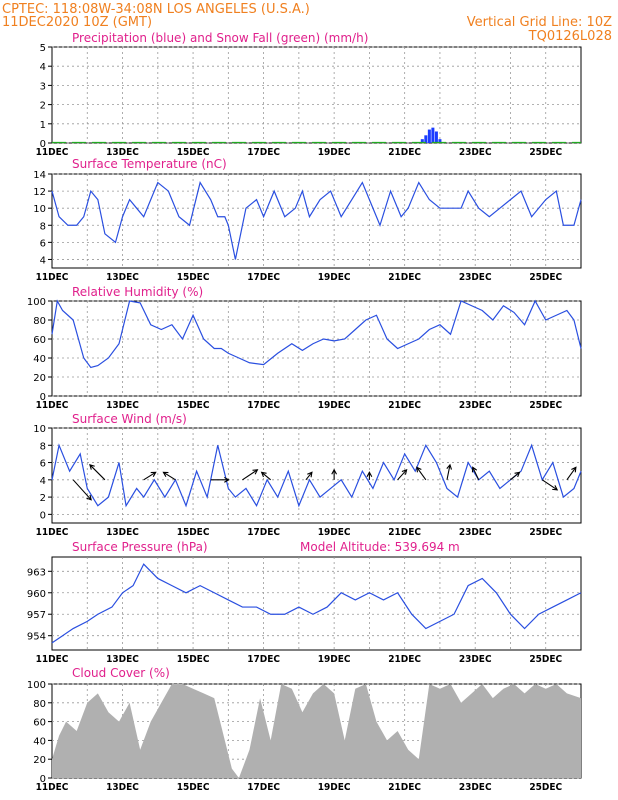 This screenshot has width=618, height=800. Describe the element at coordinates (43, 86) in the screenshot. I see `y-tick-label: 3` at that location.